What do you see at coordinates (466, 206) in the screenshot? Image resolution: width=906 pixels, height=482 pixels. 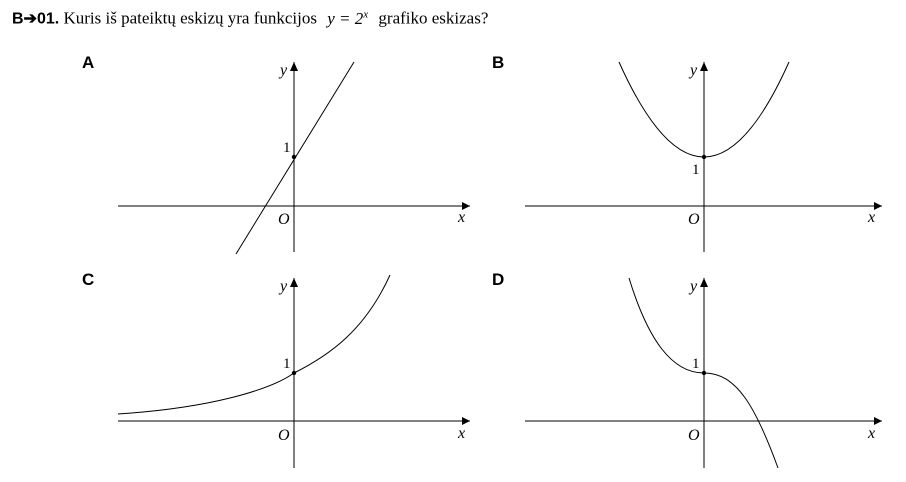 I see `graph-a-x-arrow` at bounding box center [466, 206].